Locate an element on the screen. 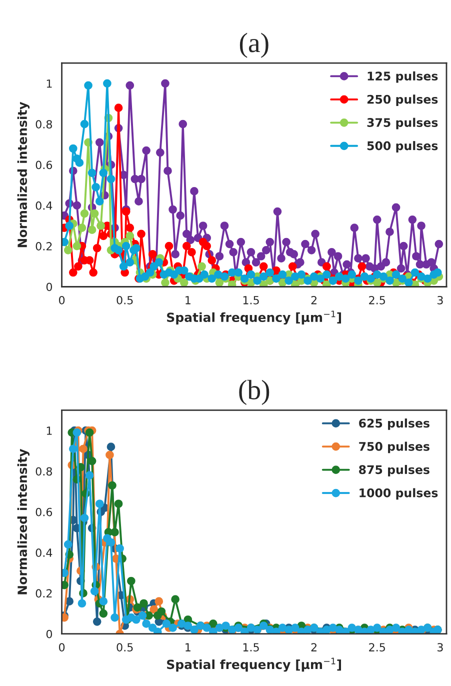 The height and width of the screenshot is (686, 451). legend-label: 875 pulses is located at coordinates (394, 470).